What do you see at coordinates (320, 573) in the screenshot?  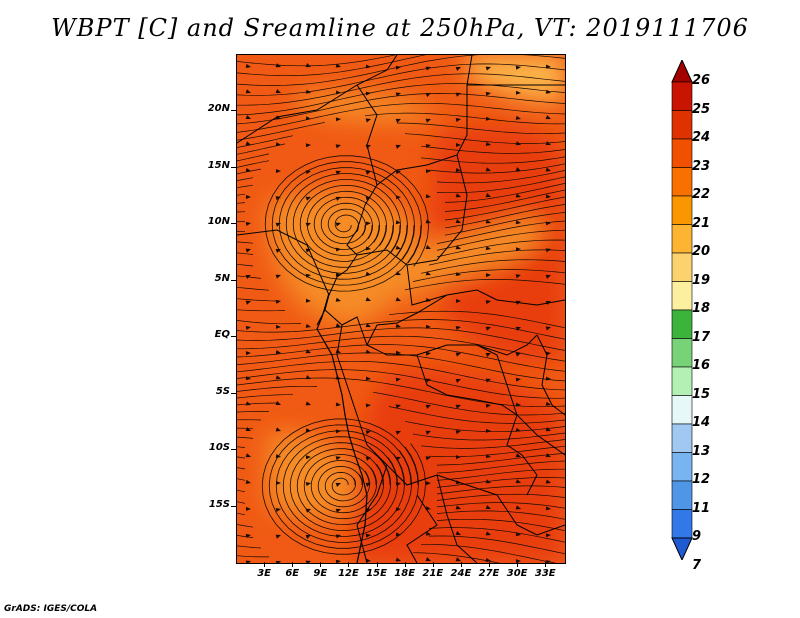 I see `lon-tick-label: 9E` at bounding box center [320, 573].